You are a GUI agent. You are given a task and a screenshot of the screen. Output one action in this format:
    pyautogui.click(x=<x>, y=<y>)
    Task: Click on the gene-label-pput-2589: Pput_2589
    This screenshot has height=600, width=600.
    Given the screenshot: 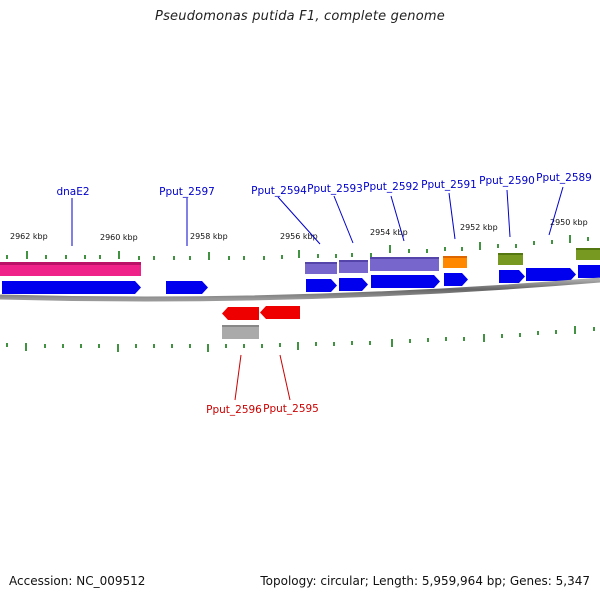 What is the action you would take?
    pyautogui.click(x=564, y=178)
    